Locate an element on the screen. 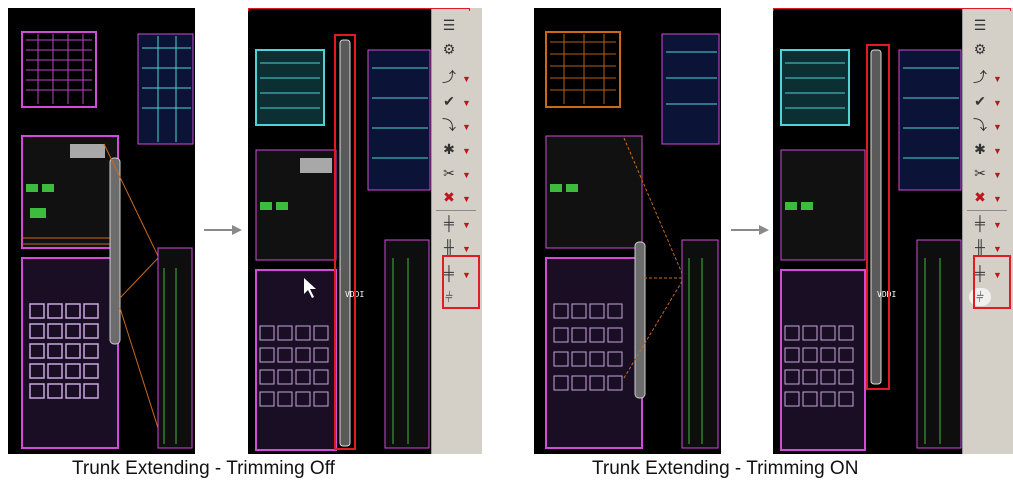 The height and width of the screenshot is (487, 1013). trunk-trim-toggle-icon: ⫩ is located at coordinates (449, 297).